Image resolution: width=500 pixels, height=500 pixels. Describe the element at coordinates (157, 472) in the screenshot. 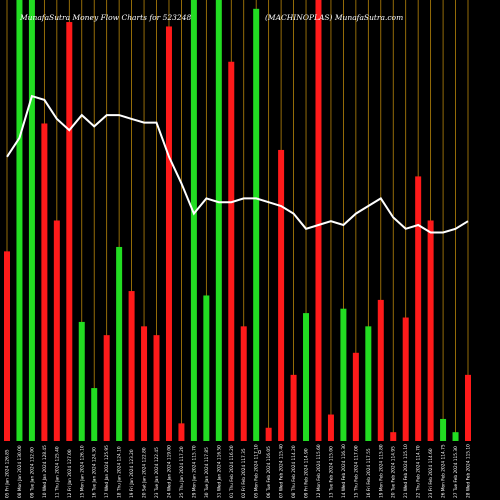

I see `x-tick-label: 23 Tue Jan 2024 122.45` at that location.